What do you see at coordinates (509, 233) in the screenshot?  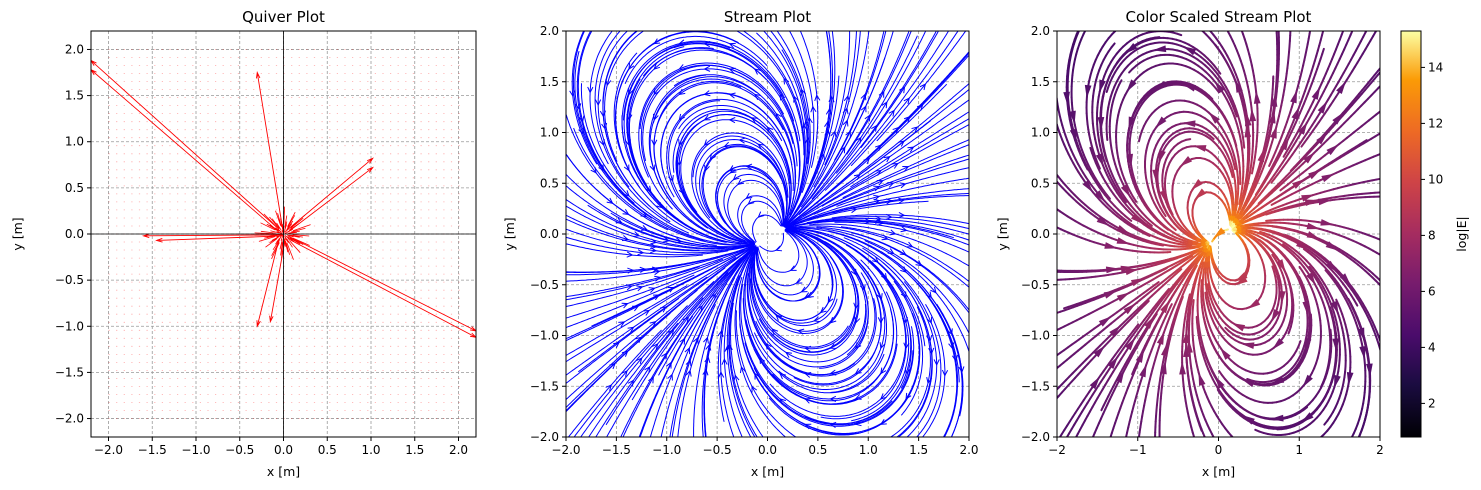 I see `stream-ylabel: y [m]` at bounding box center [509, 233].